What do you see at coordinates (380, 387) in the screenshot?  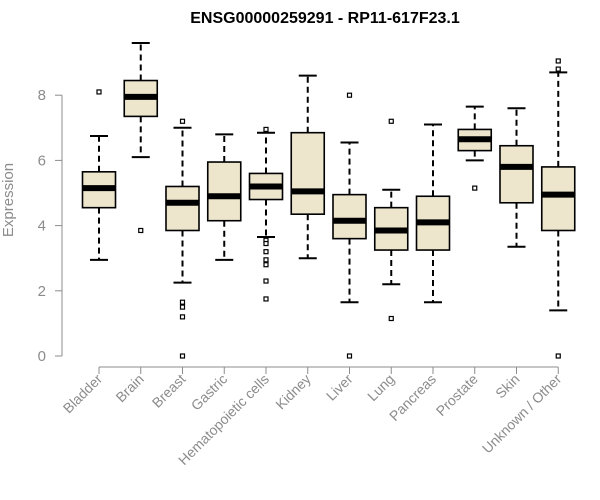 I see `x-tick-label: Lung` at bounding box center [380, 387].